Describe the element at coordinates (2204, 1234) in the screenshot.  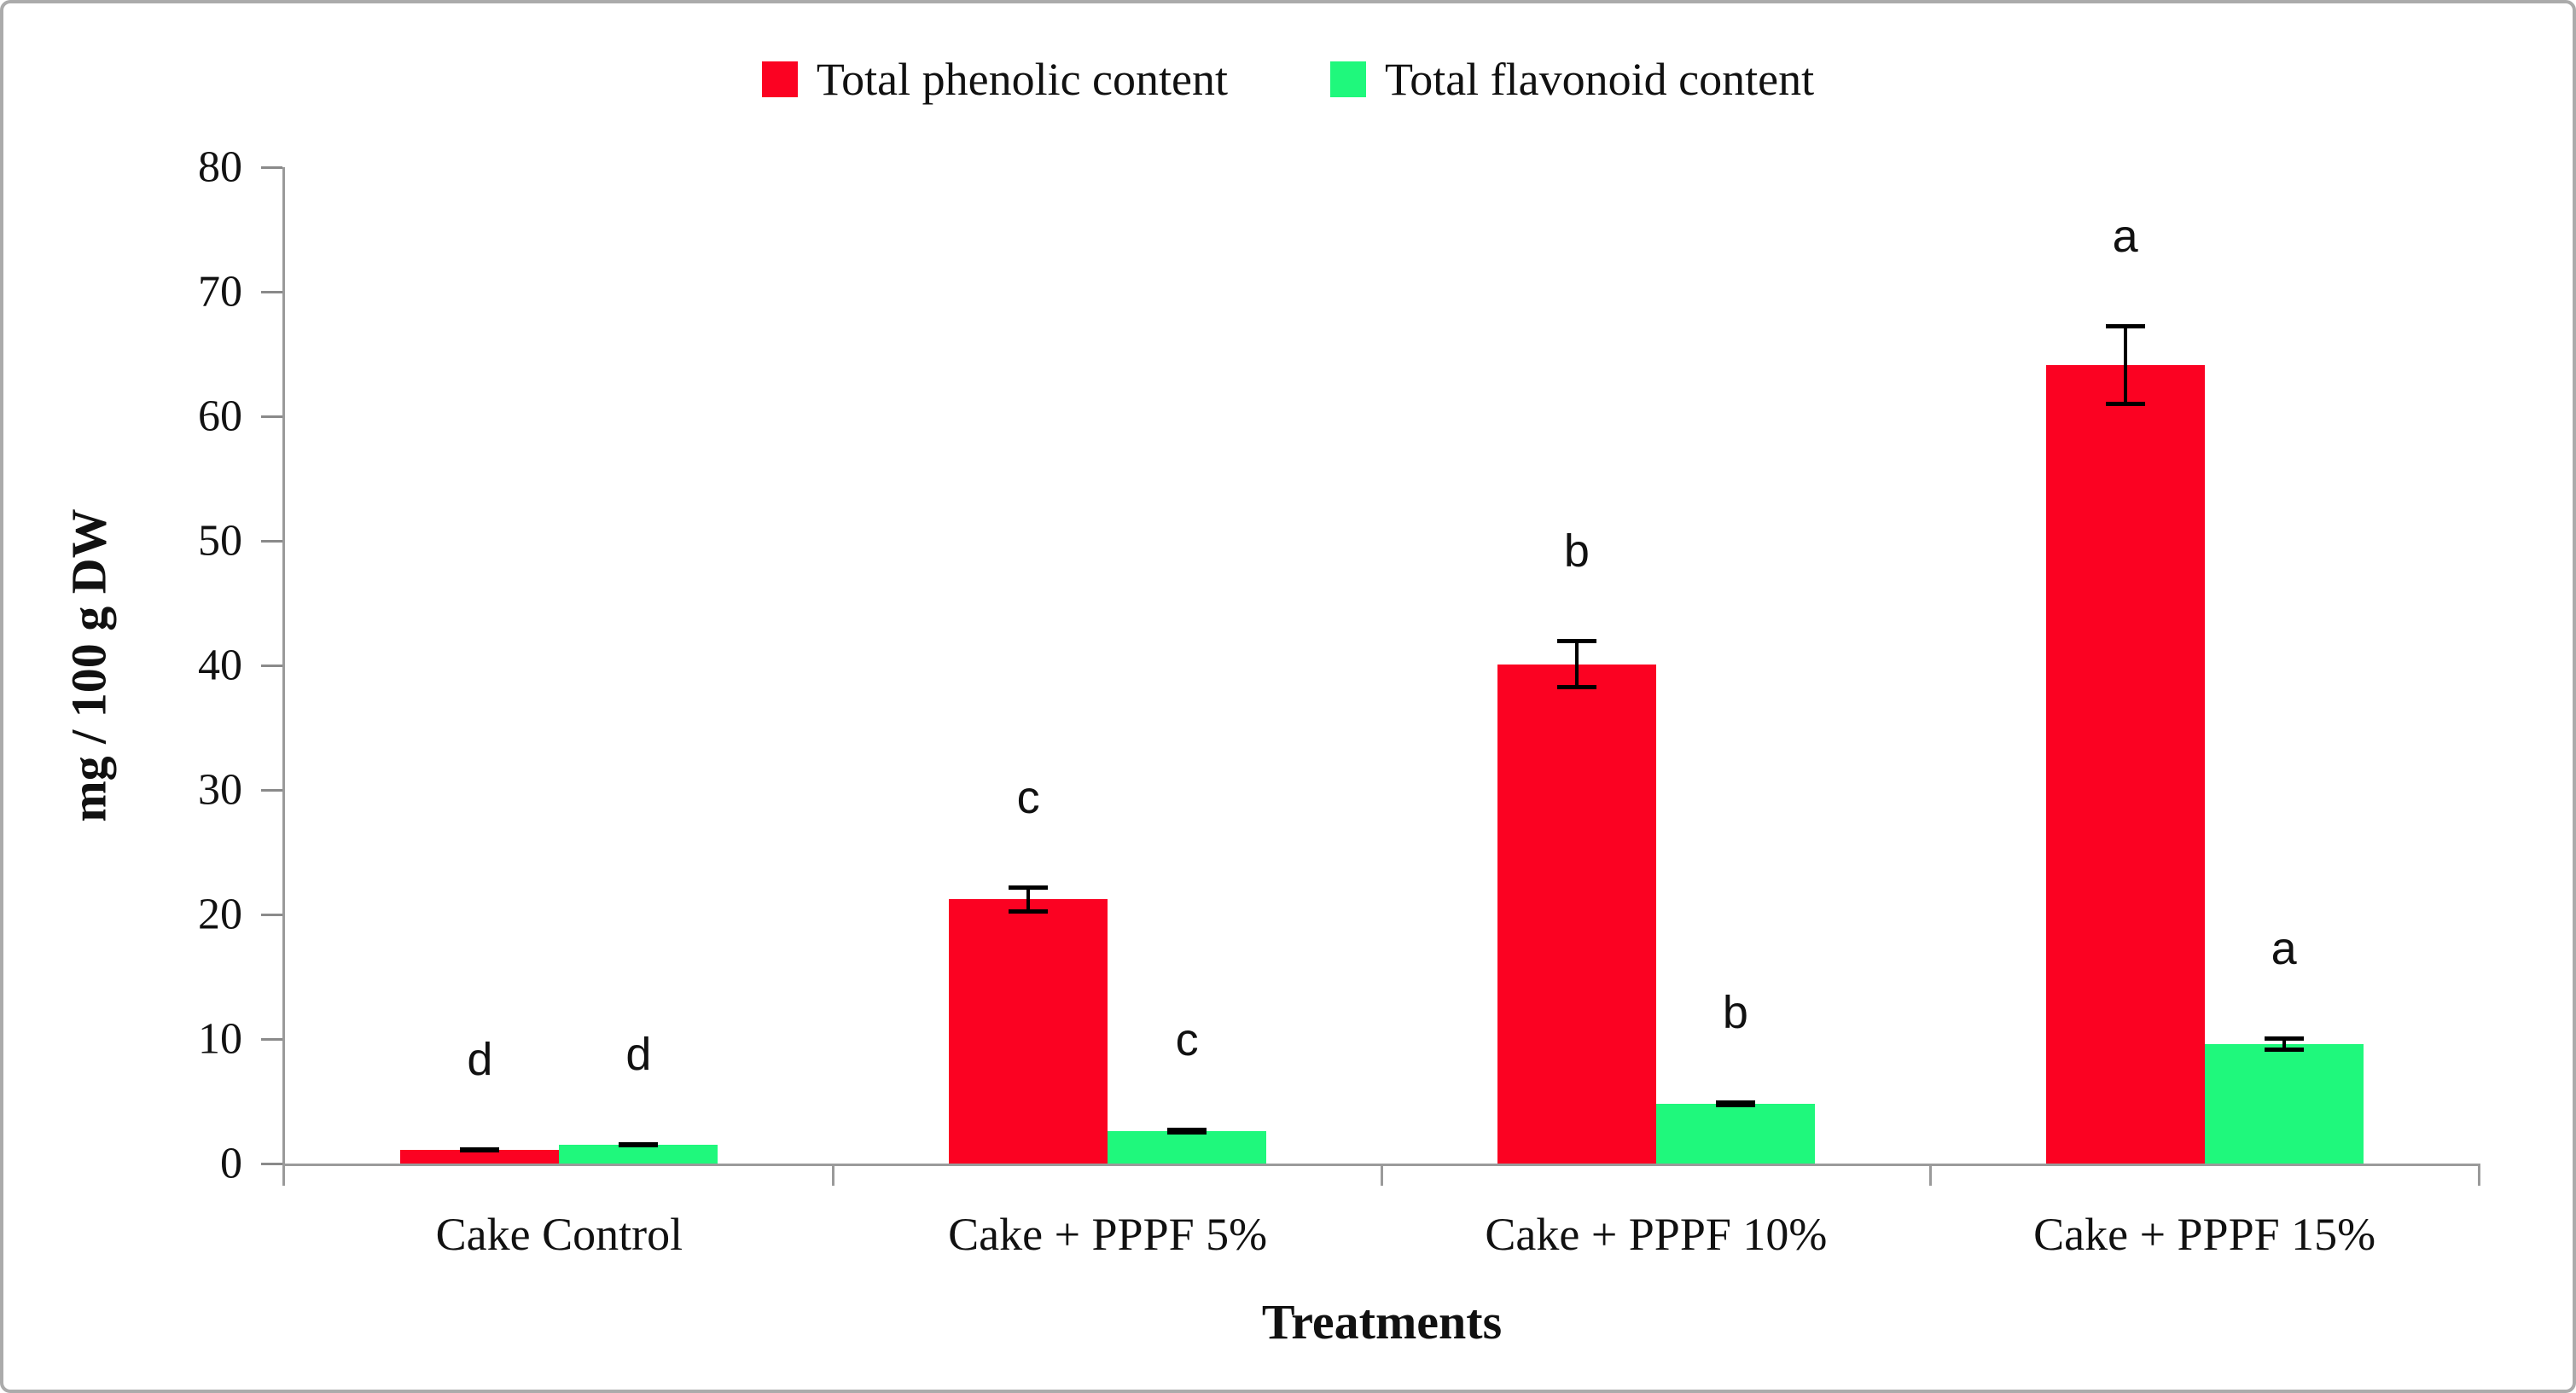
I see `x-tick-label: Cake + PPPF 15%` at that location.